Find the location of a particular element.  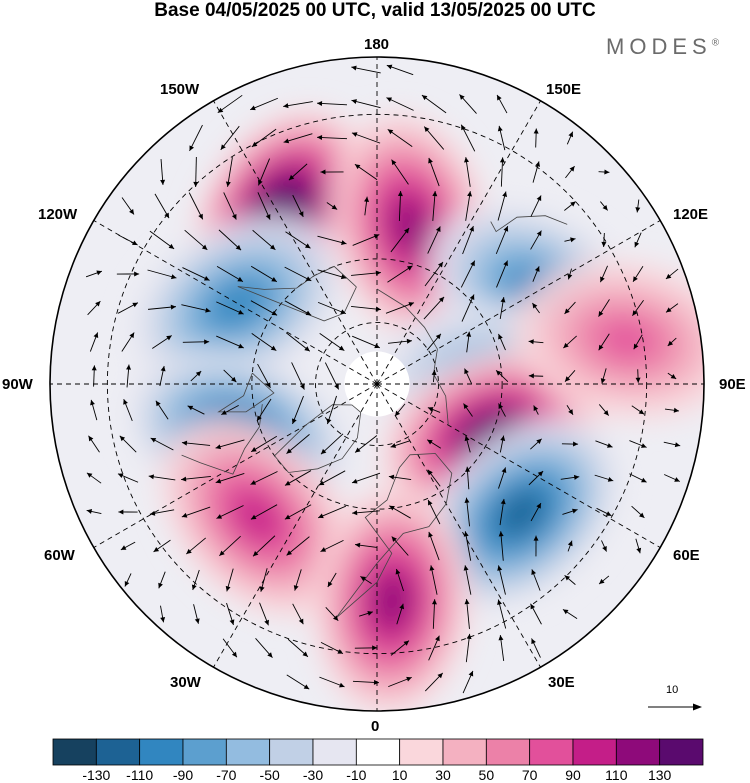

reference-vector-label: 10 is located at coordinates (672, 690).